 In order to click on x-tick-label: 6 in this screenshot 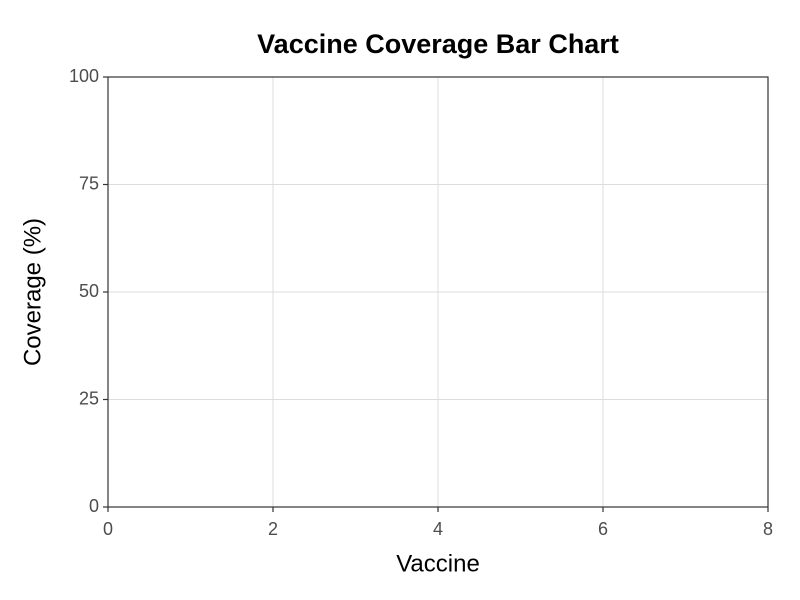, I will do `click(603, 529)`.